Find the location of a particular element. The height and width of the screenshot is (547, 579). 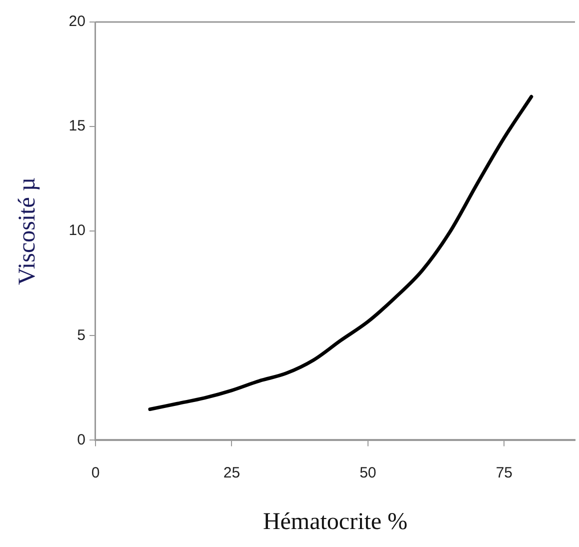

x-tick-label: 50 is located at coordinates (368, 473).